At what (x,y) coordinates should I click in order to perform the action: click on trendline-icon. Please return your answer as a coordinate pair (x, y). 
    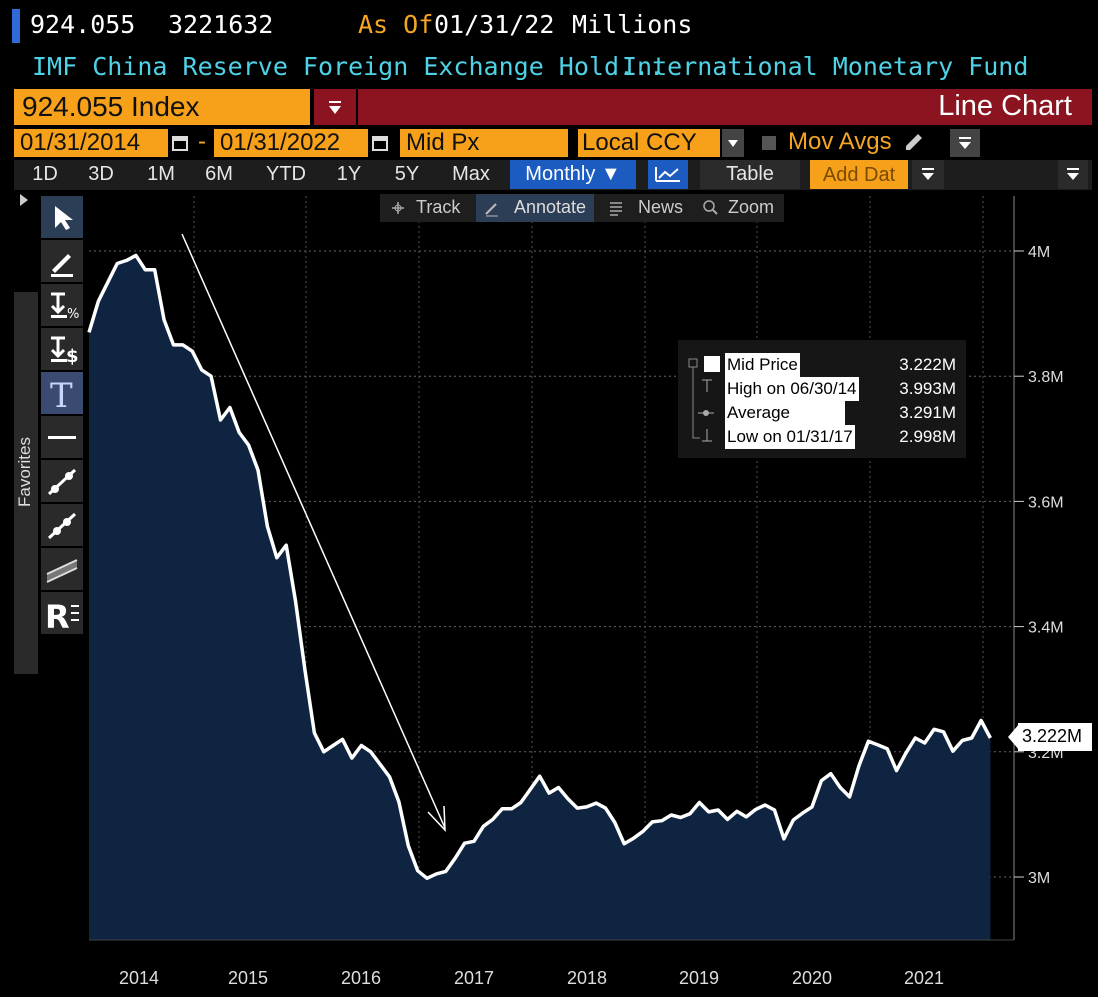
    Looking at the image, I should click on (62, 482).